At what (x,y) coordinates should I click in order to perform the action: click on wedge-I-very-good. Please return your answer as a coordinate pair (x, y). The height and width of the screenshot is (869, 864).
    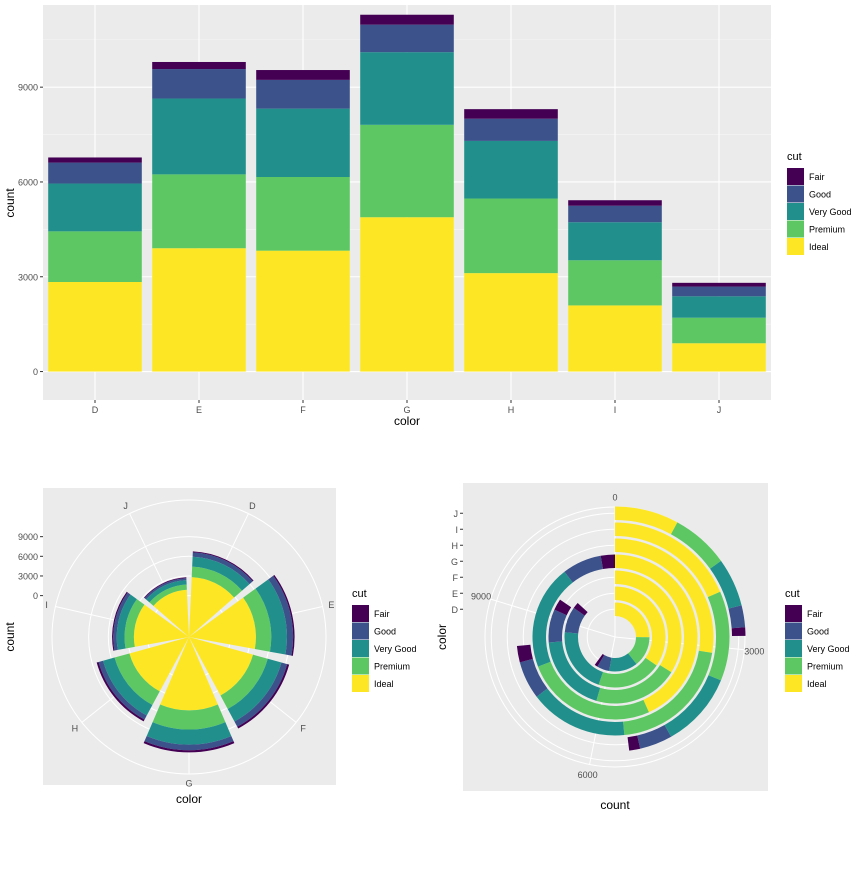
    Looking at the image, I should click on (126, 622).